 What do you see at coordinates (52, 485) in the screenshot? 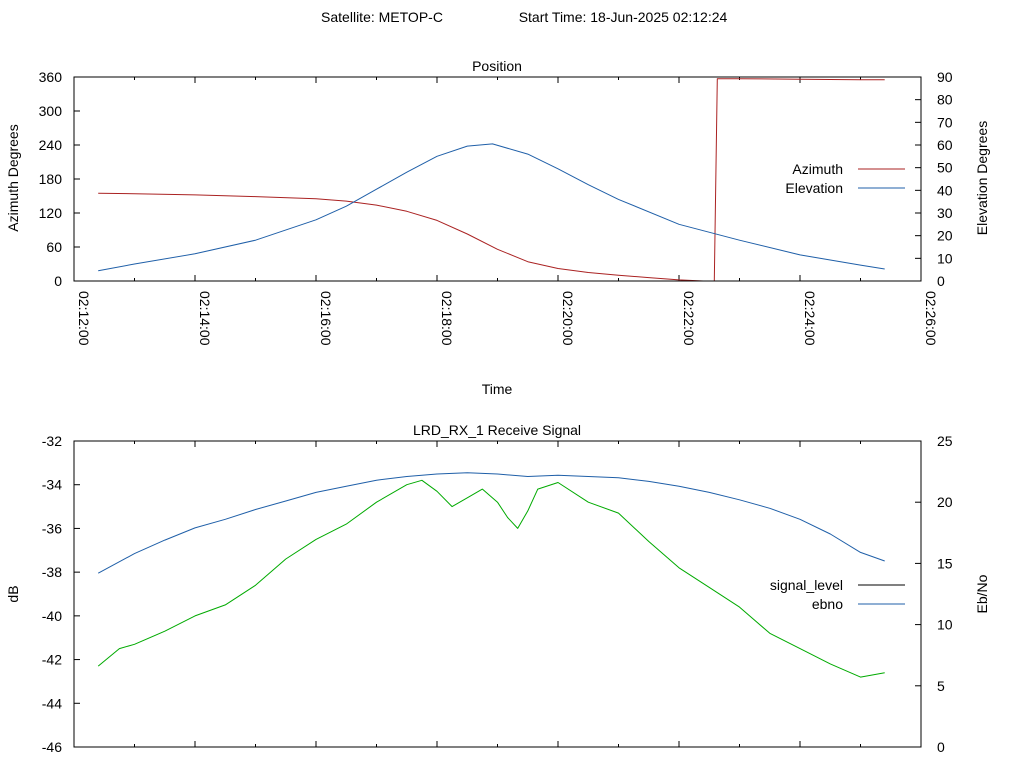
I see `y-tick-label-34: -34` at bounding box center [52, 485].